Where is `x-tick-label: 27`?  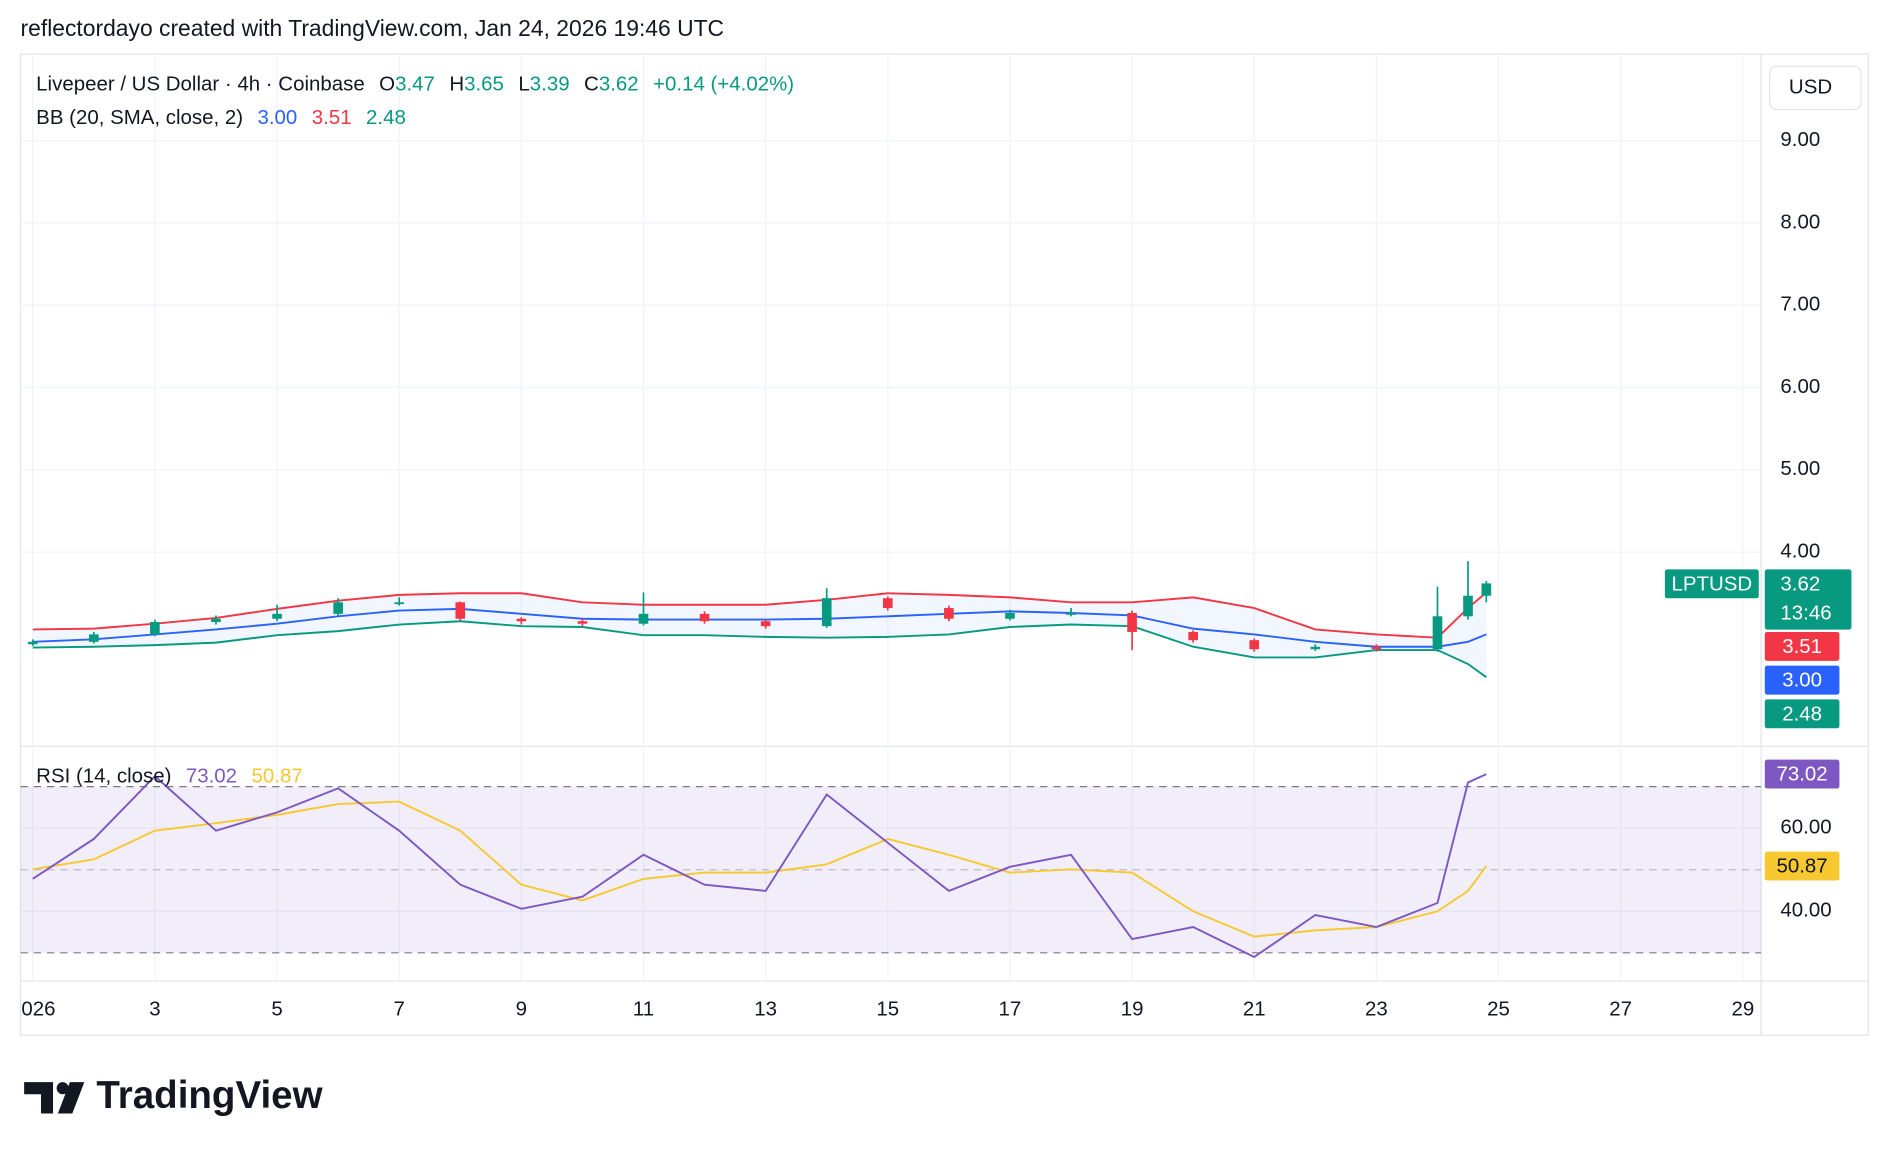 x-tick-label: 27 is located at coordinates (1620, 1008).